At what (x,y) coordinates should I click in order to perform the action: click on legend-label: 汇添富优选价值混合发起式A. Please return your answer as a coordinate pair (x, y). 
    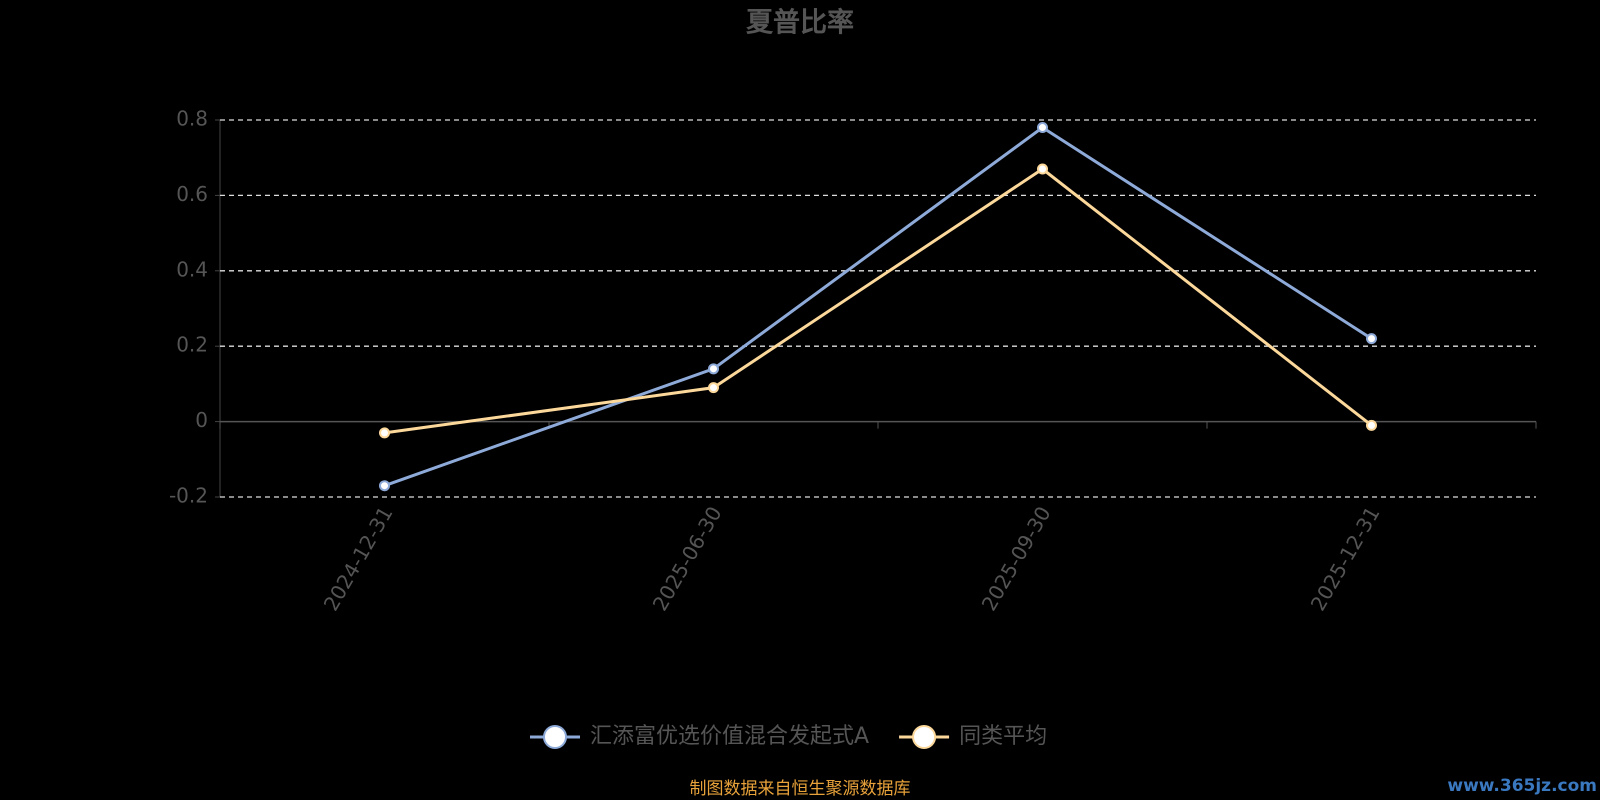
    Looking at the image, I should click on (729, 736).